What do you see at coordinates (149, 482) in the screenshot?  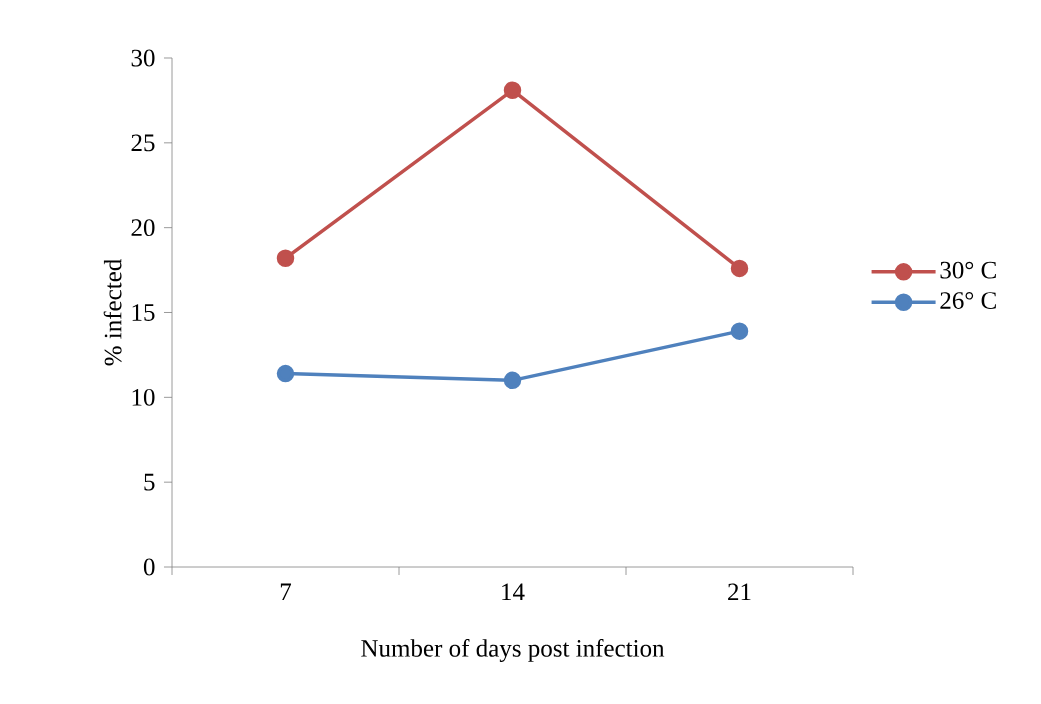 I see `y-tick-label: 5` at bounding box center [149, 482].